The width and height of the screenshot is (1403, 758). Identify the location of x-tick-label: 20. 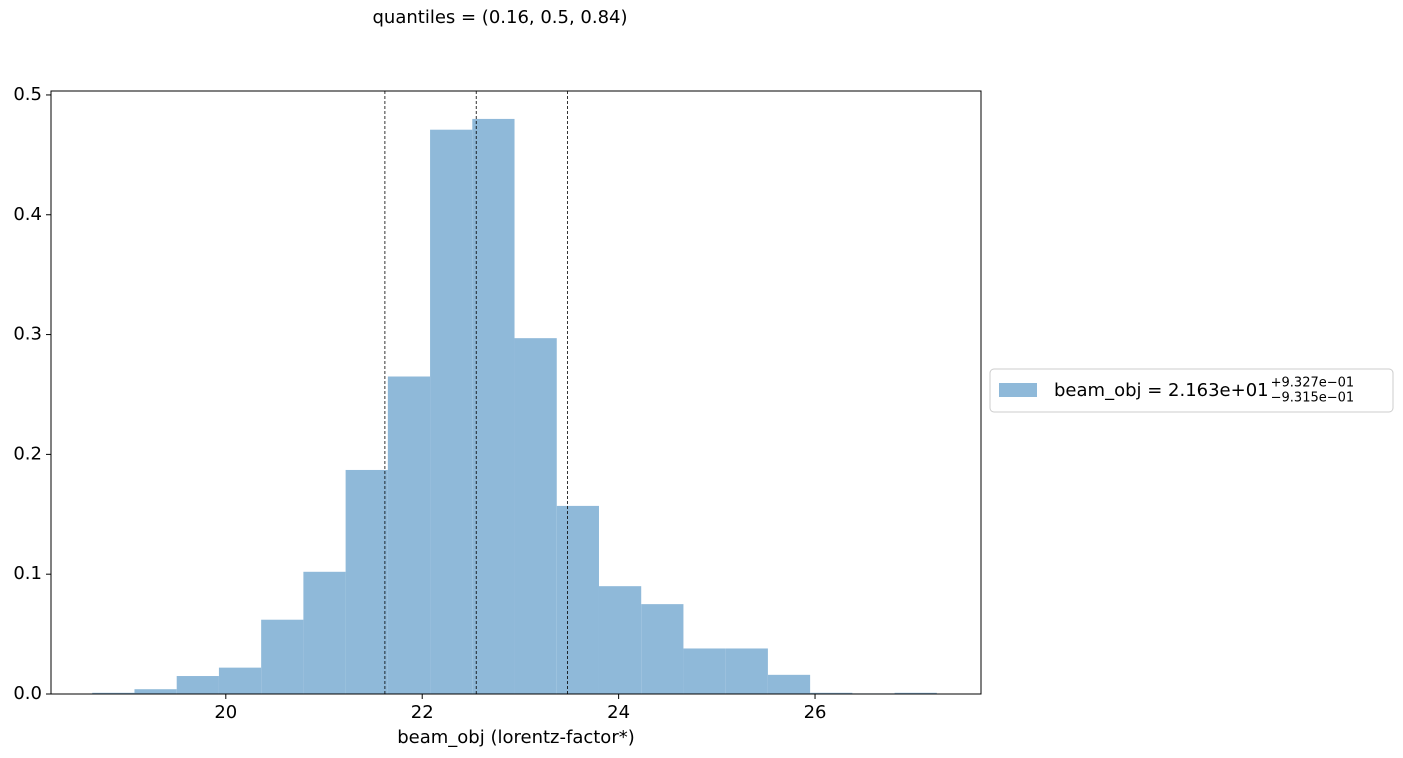
(225, 712).